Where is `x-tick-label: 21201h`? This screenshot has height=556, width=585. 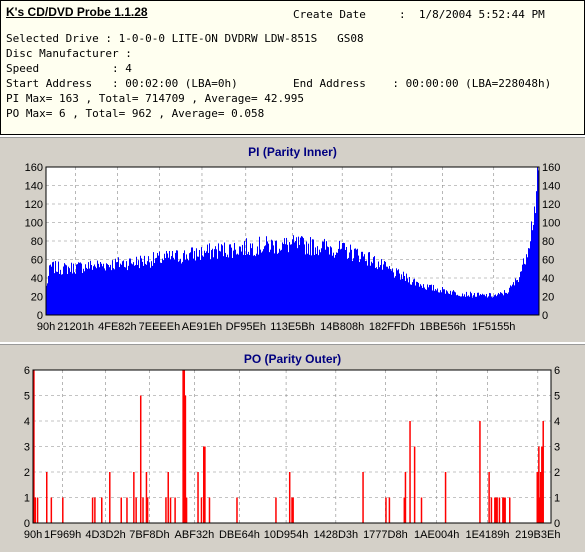
x-tick-label: 21201h is located at coordinates (75, 327).